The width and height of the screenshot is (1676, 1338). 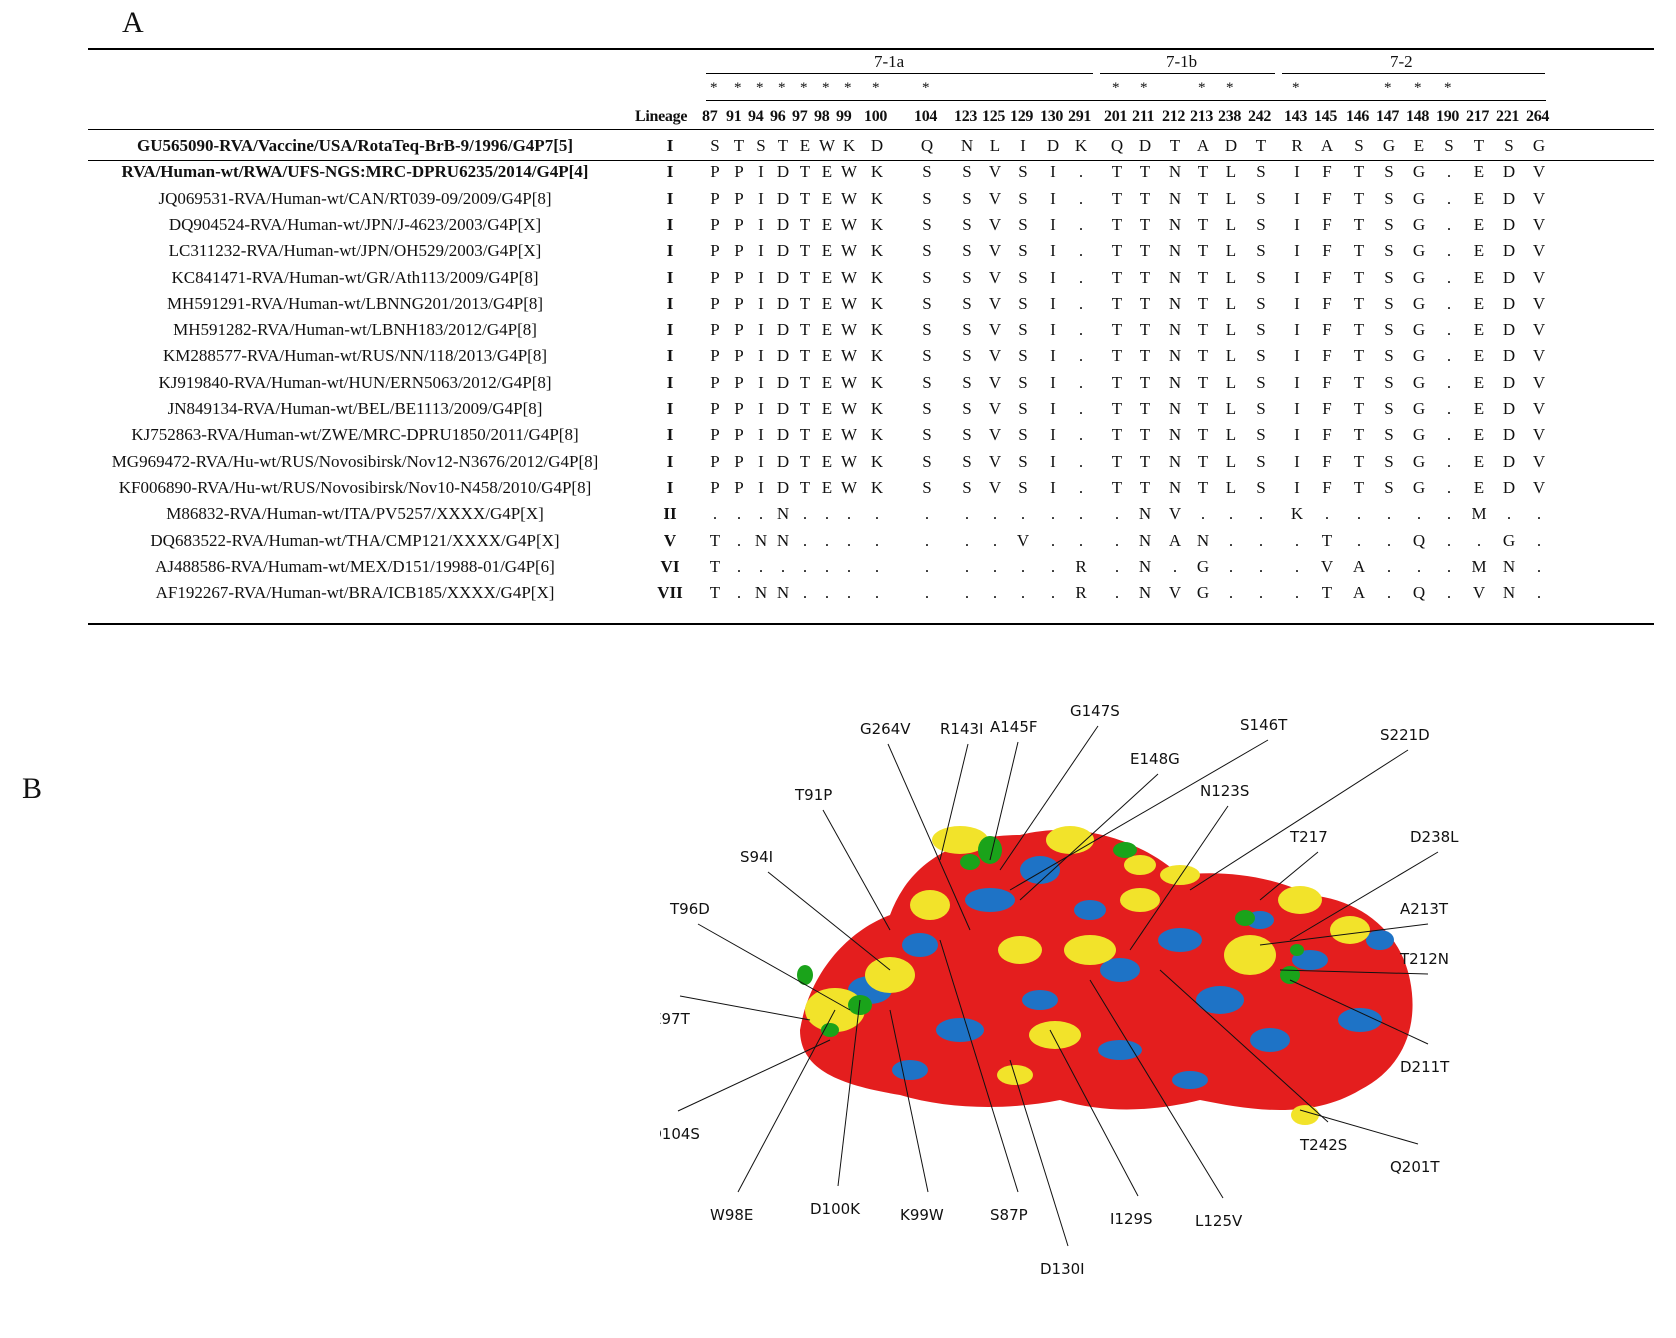 I want to click on vaccine-row-rule, so click(x=871, y=160).